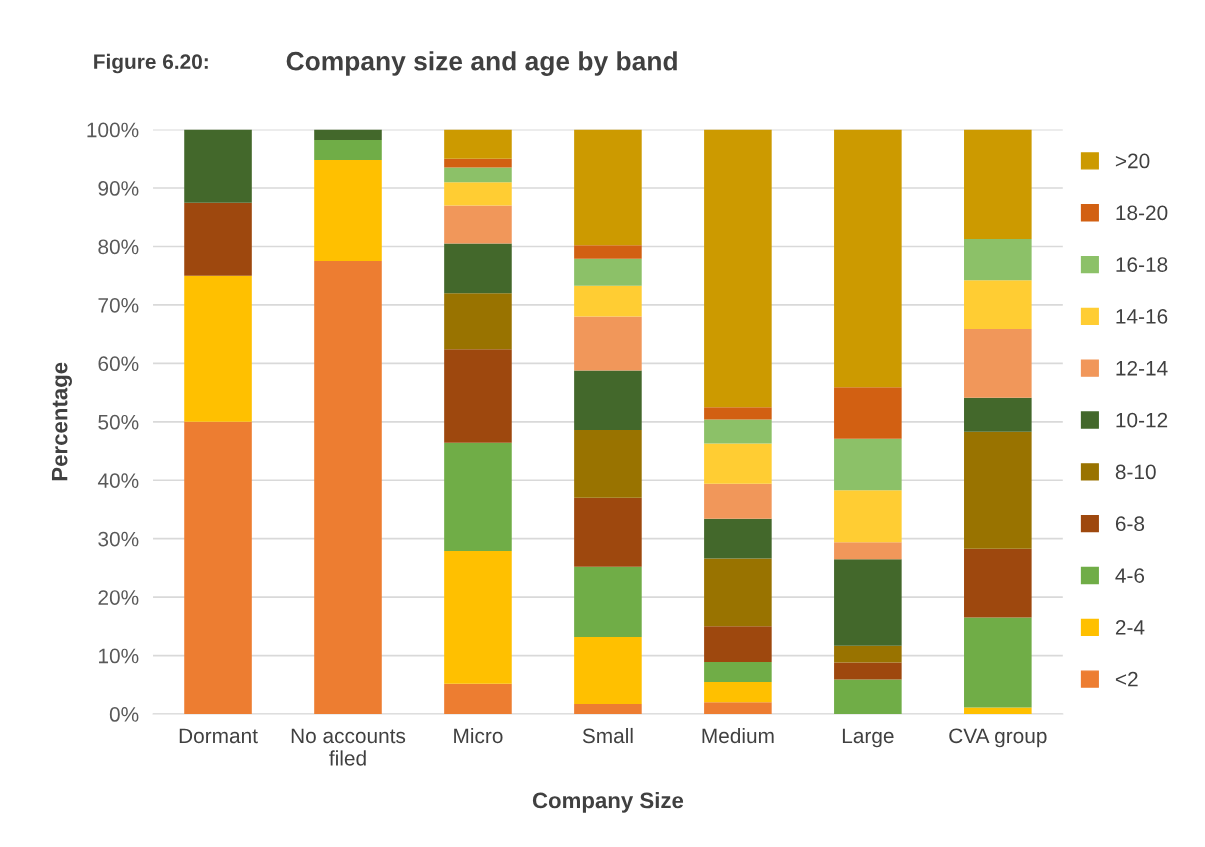 Image resolution: width=1205 pixels, height=847 pixels. Describe the element at coordinates (607, 735) in the screenshot. I see `x-tick-label: Small` at that location.